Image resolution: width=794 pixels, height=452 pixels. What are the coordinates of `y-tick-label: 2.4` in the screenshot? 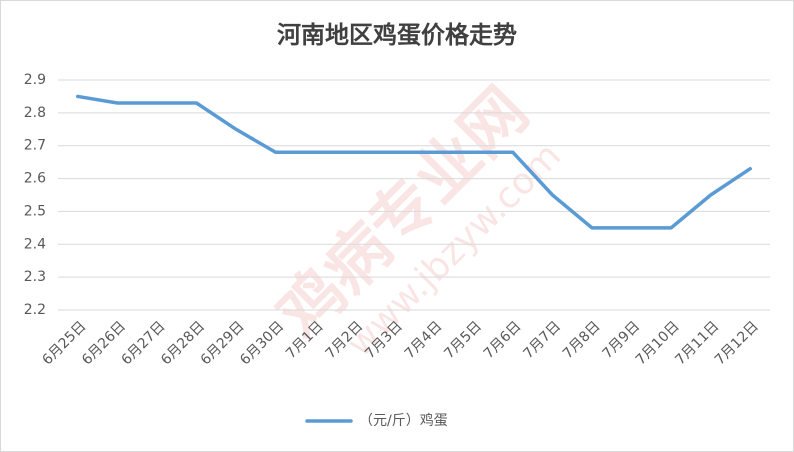 It's located at (35, 244).